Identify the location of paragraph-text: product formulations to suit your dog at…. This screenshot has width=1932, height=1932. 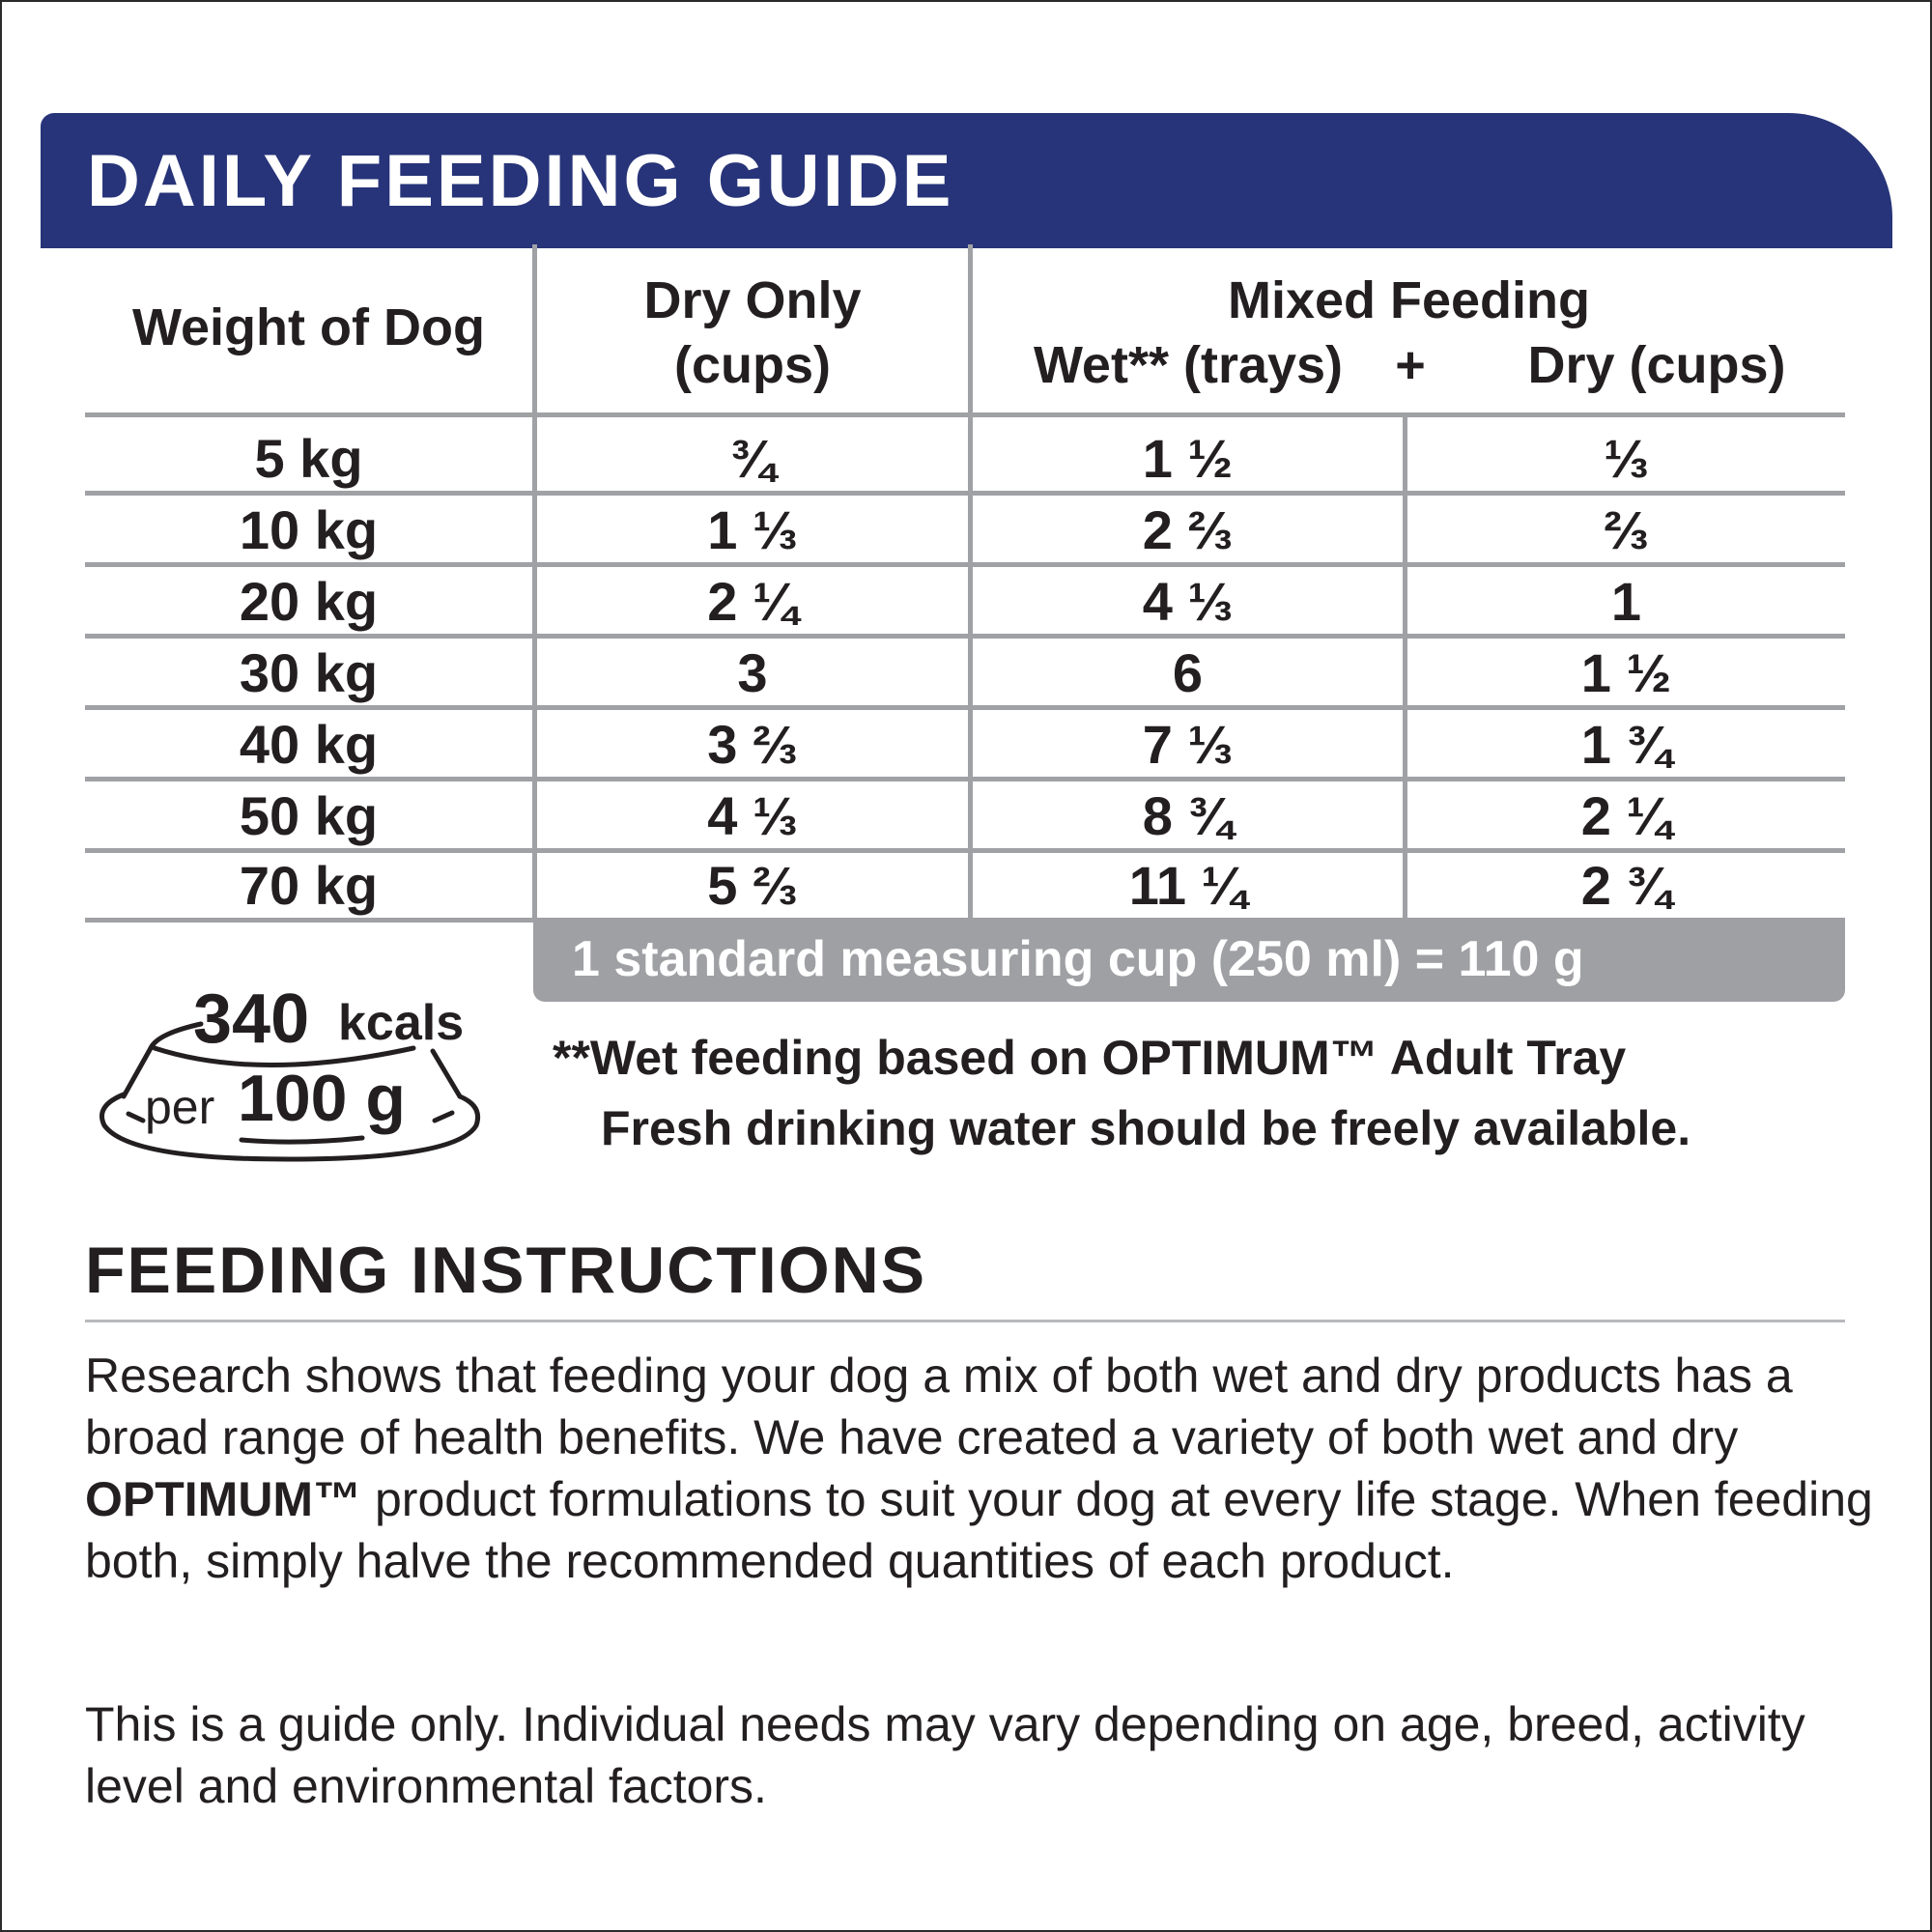
(979, 1530).